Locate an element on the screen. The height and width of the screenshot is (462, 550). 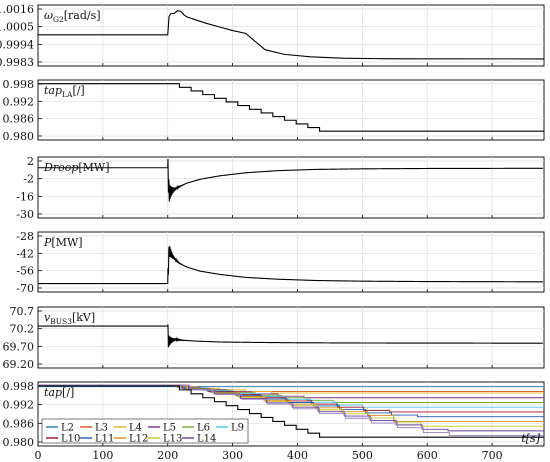
y-tick-label: -42 is located at coordinates (25, 253).